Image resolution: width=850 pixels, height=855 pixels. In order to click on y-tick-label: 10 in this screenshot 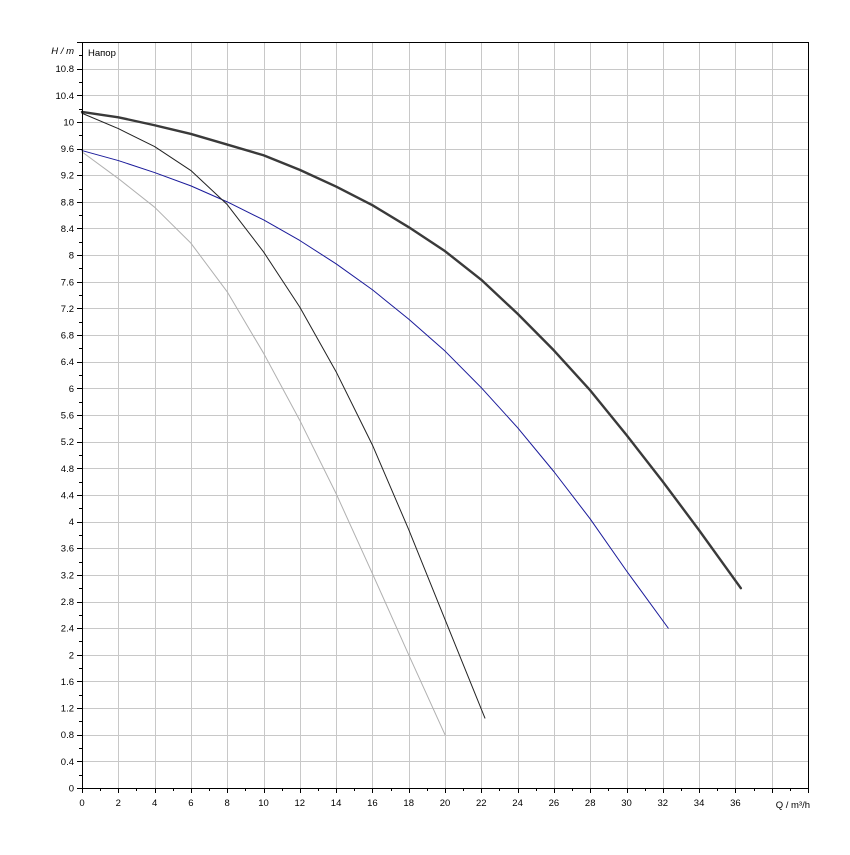, I will do `click(68, 122)`.